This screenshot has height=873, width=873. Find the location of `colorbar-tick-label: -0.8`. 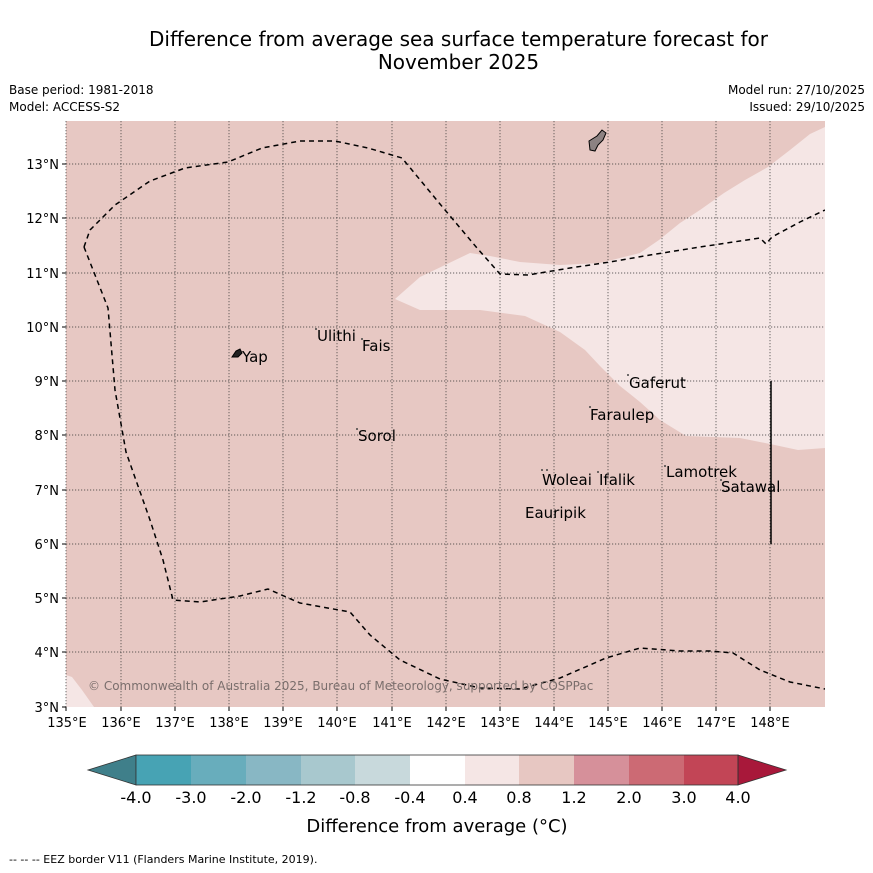

colorbar-tick-label: -0.8 is located at coordinates (354, 797).